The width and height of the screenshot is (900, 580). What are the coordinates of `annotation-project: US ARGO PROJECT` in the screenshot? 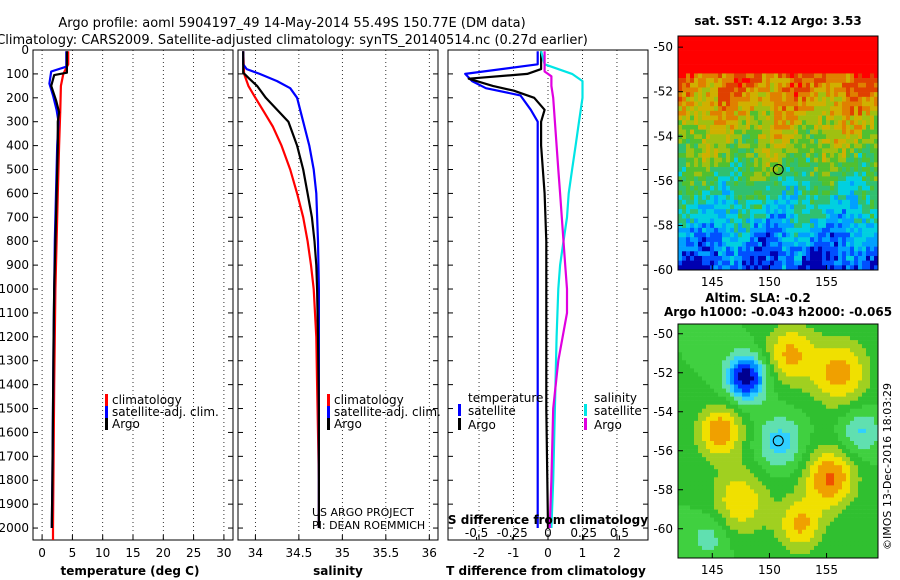 It's located at (363, 512).